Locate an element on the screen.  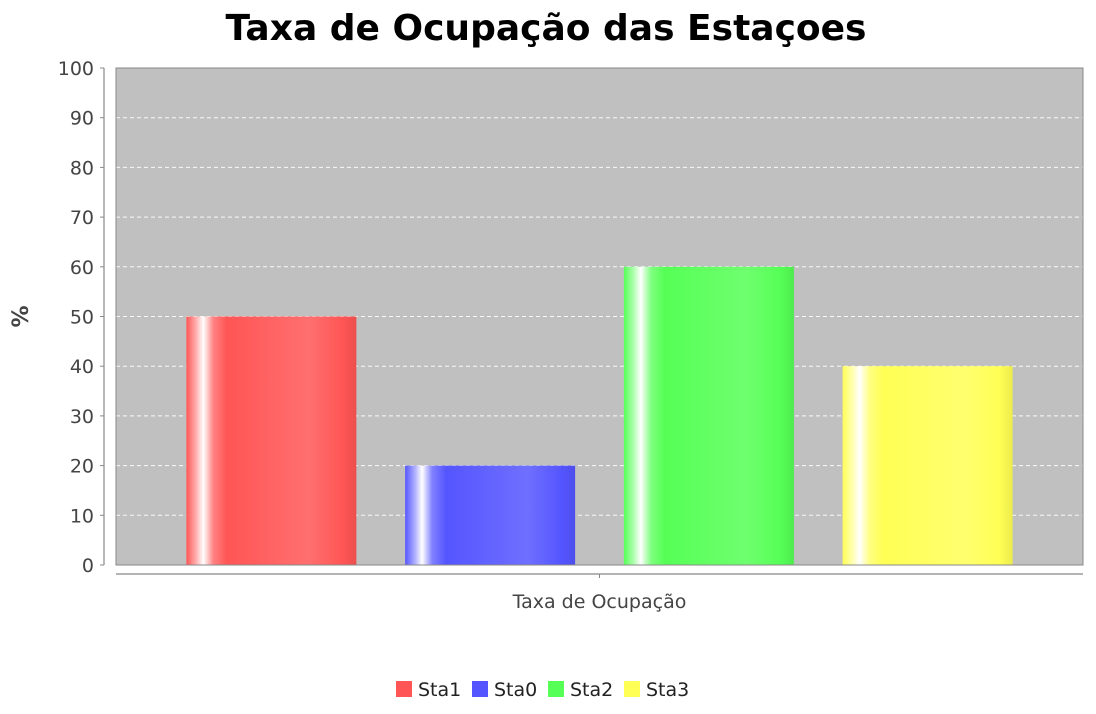
legend-label: Sta3 is located at coordinates (667, 690).